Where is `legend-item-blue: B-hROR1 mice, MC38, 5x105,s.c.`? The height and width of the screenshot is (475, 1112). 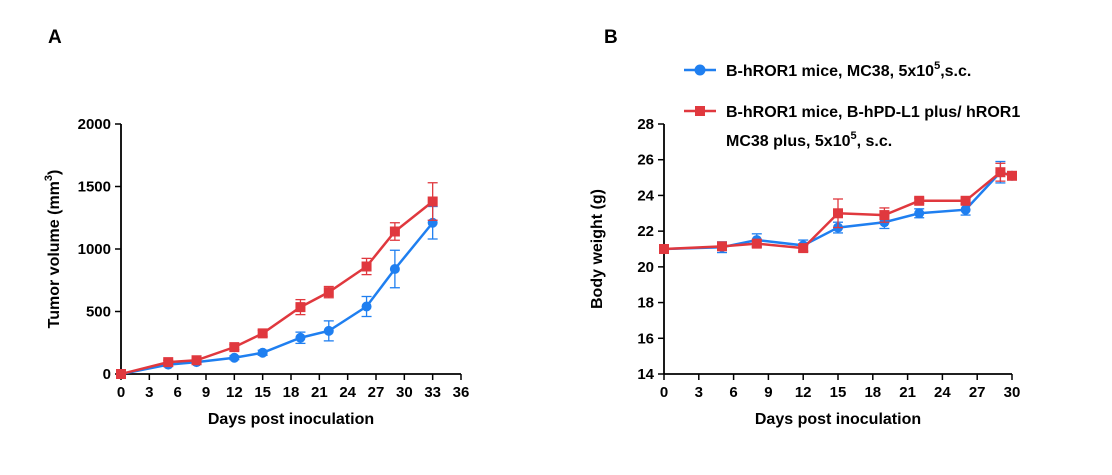 legend-item-blue: B-hROR1 mice, MC38, 5x105,s.c. is located at coordinates (827, 70).